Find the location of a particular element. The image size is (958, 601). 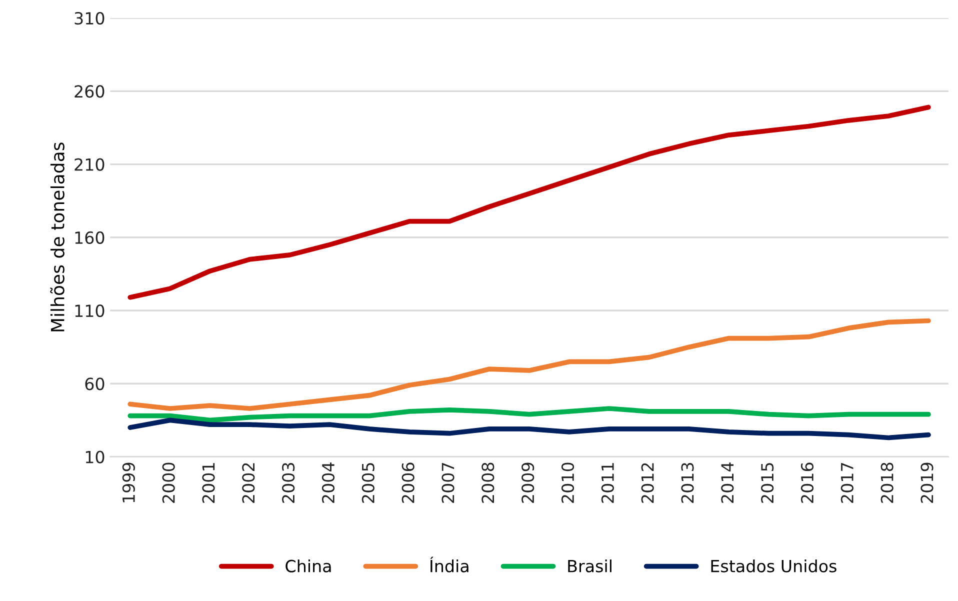

x-tick-label: 2009 is located at coordinates (528, 482).